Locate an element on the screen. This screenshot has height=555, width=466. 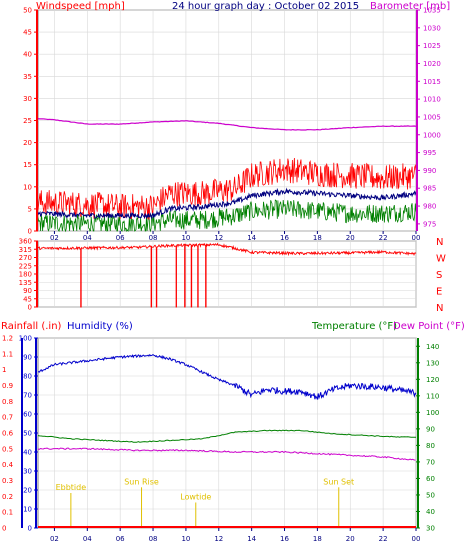
left-tick-label: 90 is located at coordinates (27, 291).